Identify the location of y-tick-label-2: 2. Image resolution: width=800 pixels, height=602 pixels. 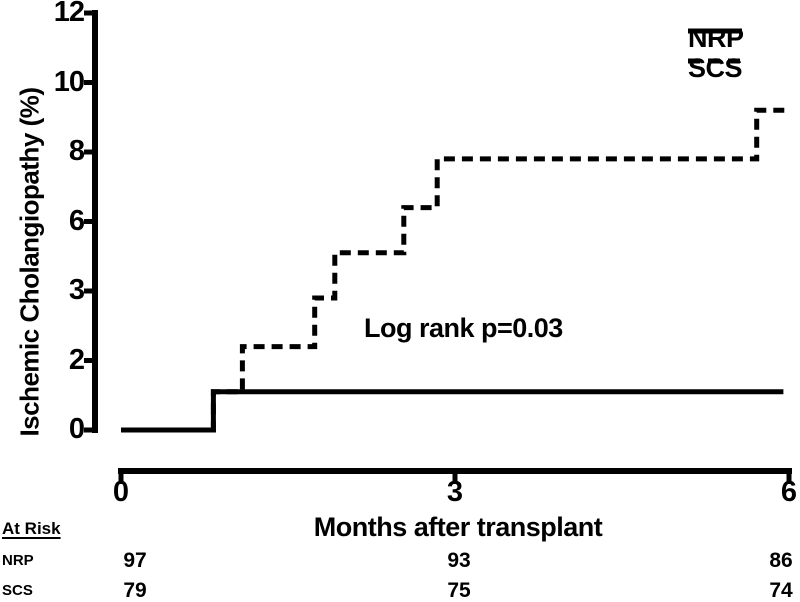
(76, 359).